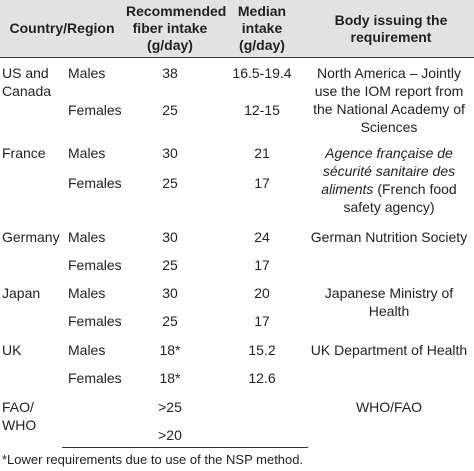 The image size is (474, 471). What do you see at coordinates (262, 292) in the screenshot?
I see `median-cell: 20` at bounding box center [262, 292].